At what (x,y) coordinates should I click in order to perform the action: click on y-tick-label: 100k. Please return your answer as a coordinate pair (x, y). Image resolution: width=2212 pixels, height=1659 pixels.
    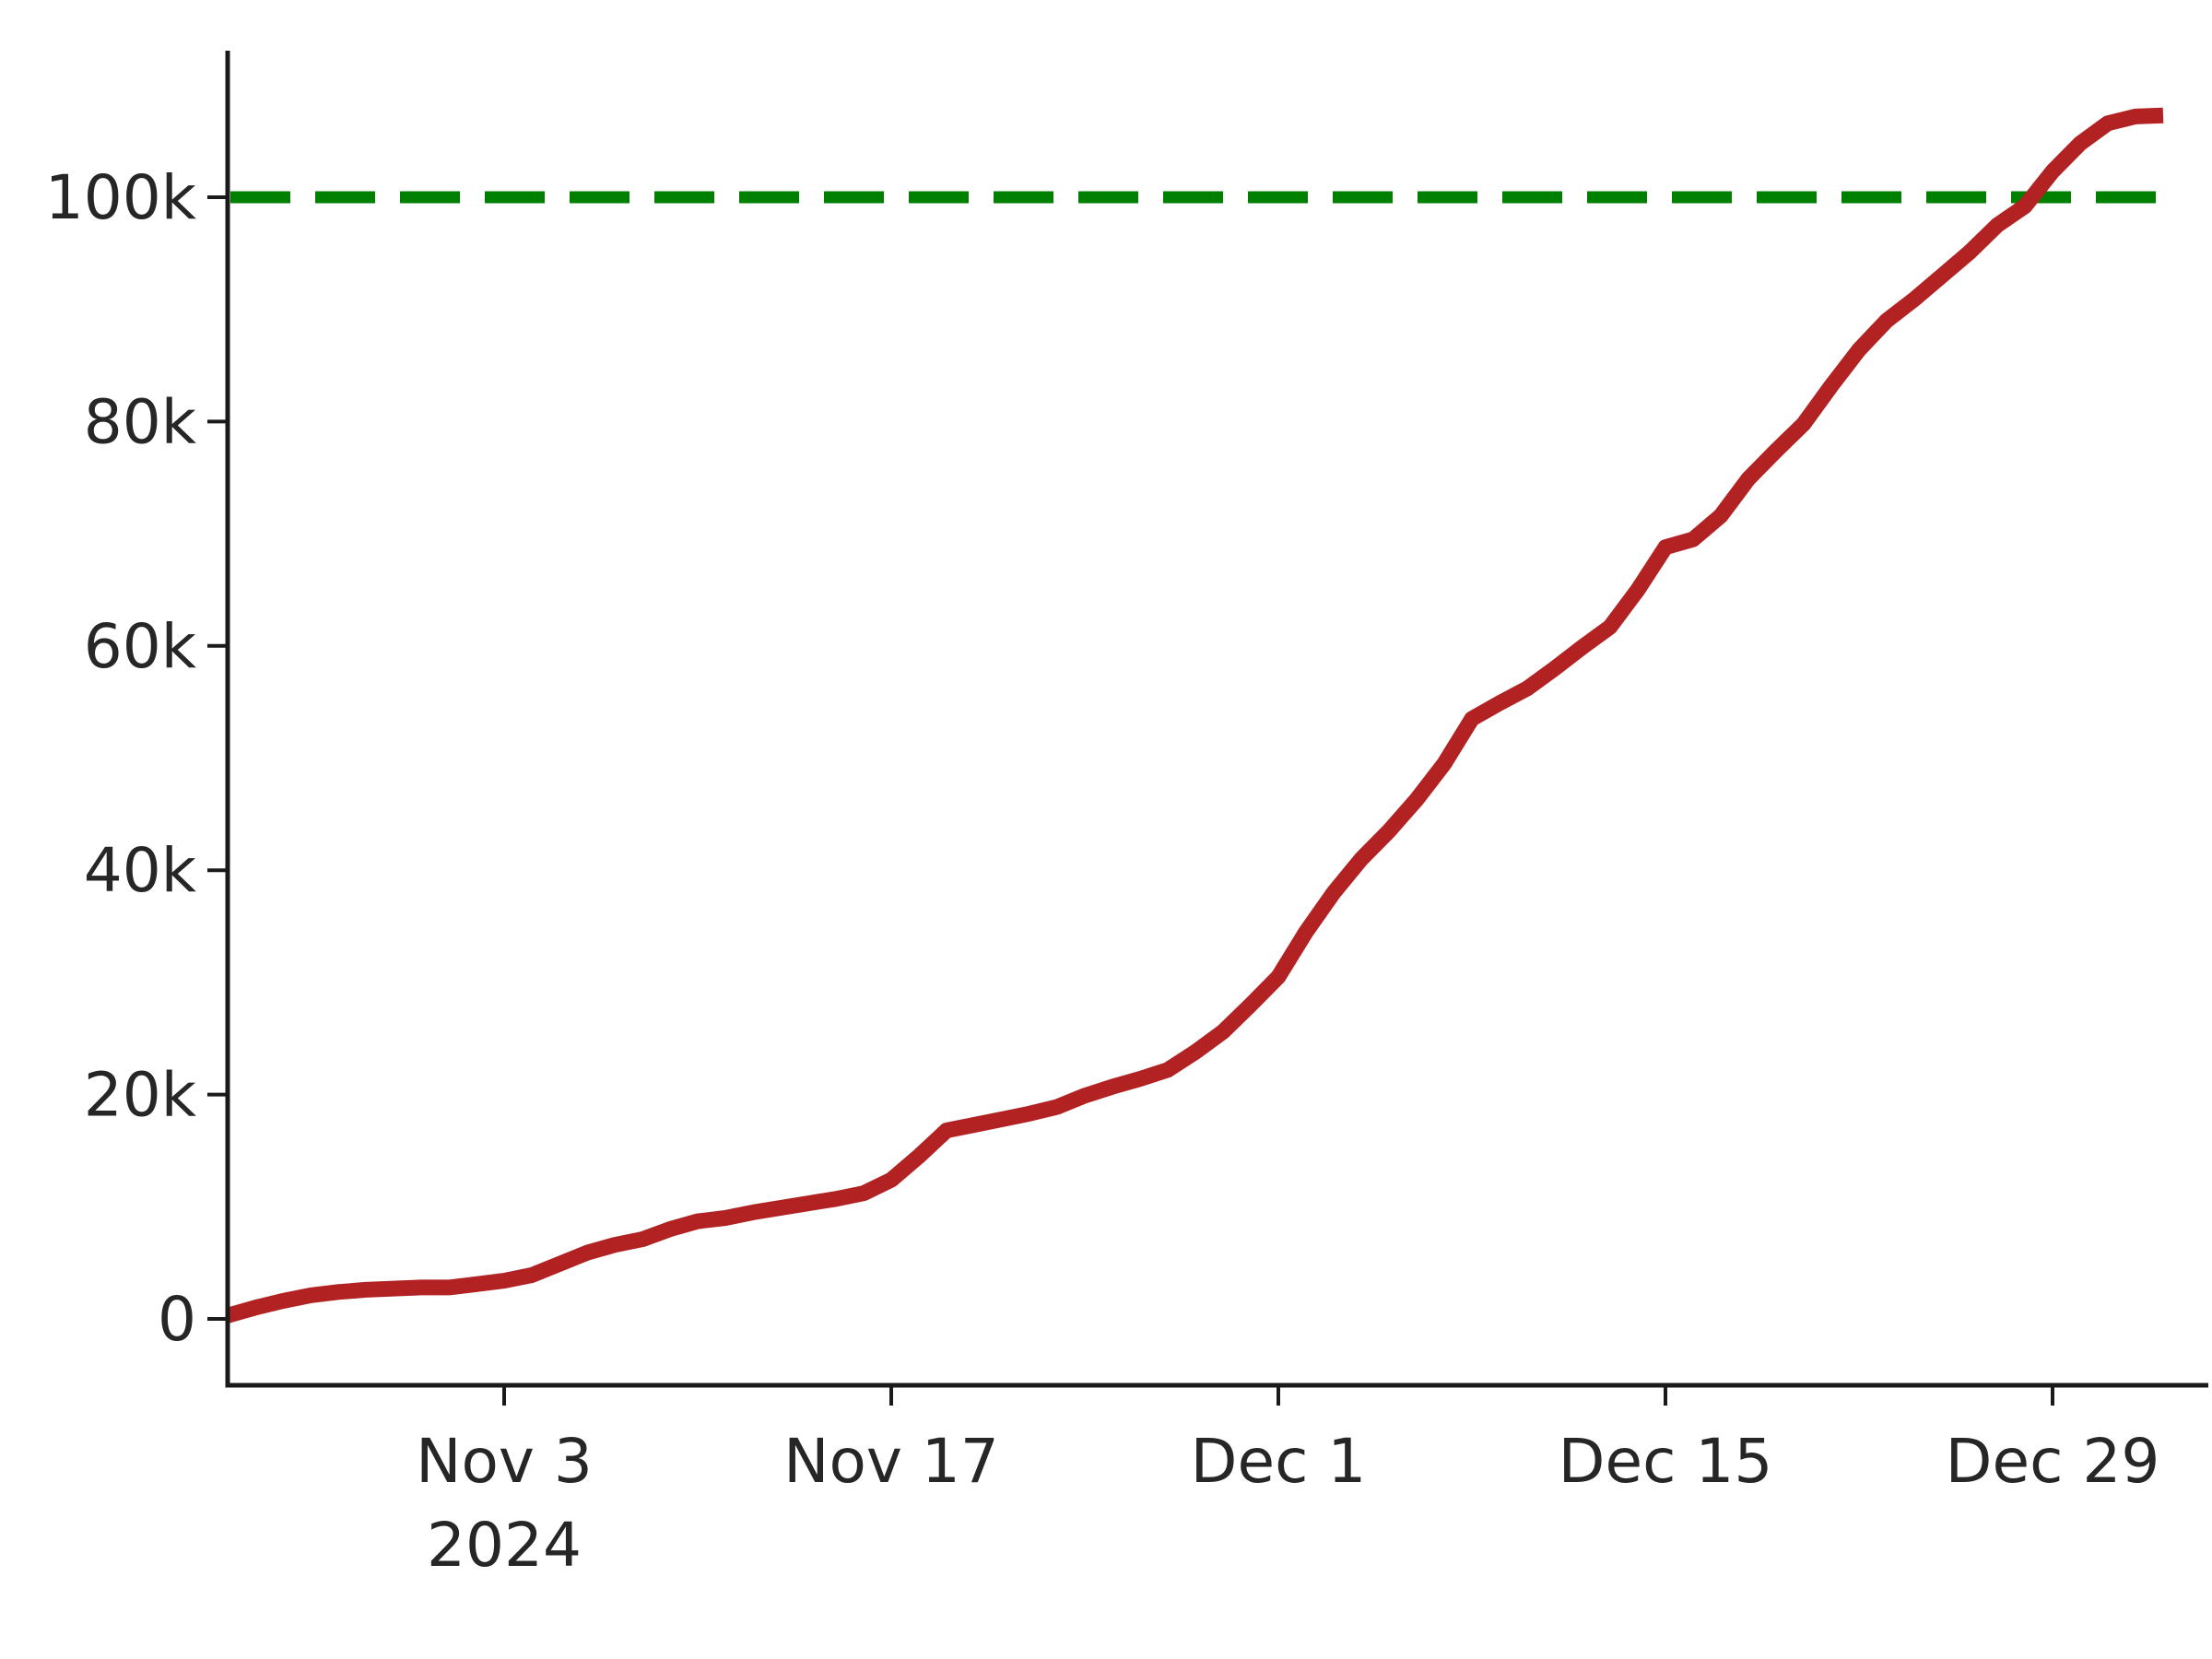
    Looking at the image, I should click on (121, 197).